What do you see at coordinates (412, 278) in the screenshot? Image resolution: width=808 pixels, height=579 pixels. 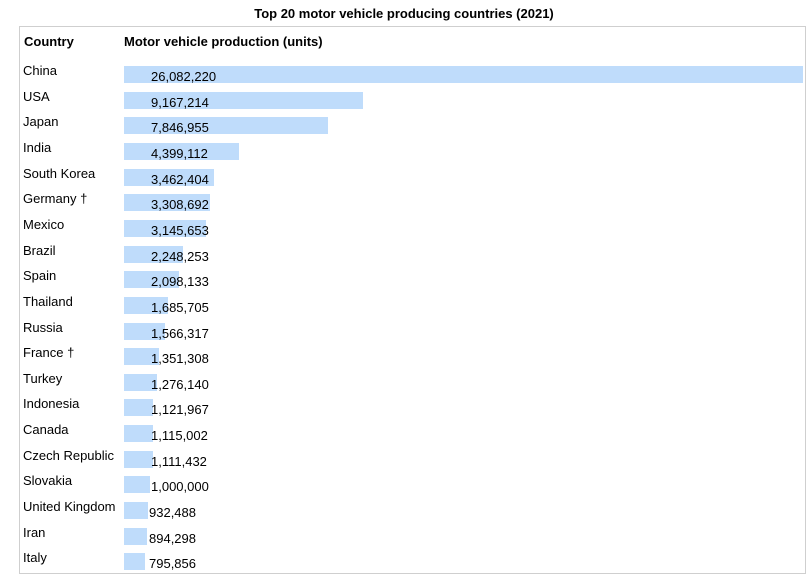 I see `table-row: Spain 2,098,133` at bounding box center [412, 278].